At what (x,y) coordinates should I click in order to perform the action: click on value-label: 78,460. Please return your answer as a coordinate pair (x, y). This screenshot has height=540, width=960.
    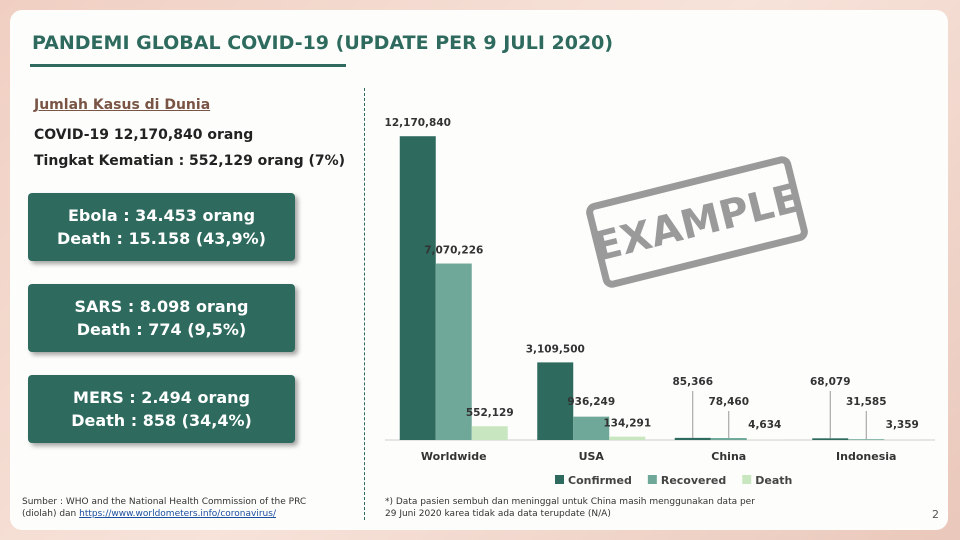
    Looking at the image, I should click on (728, 402).